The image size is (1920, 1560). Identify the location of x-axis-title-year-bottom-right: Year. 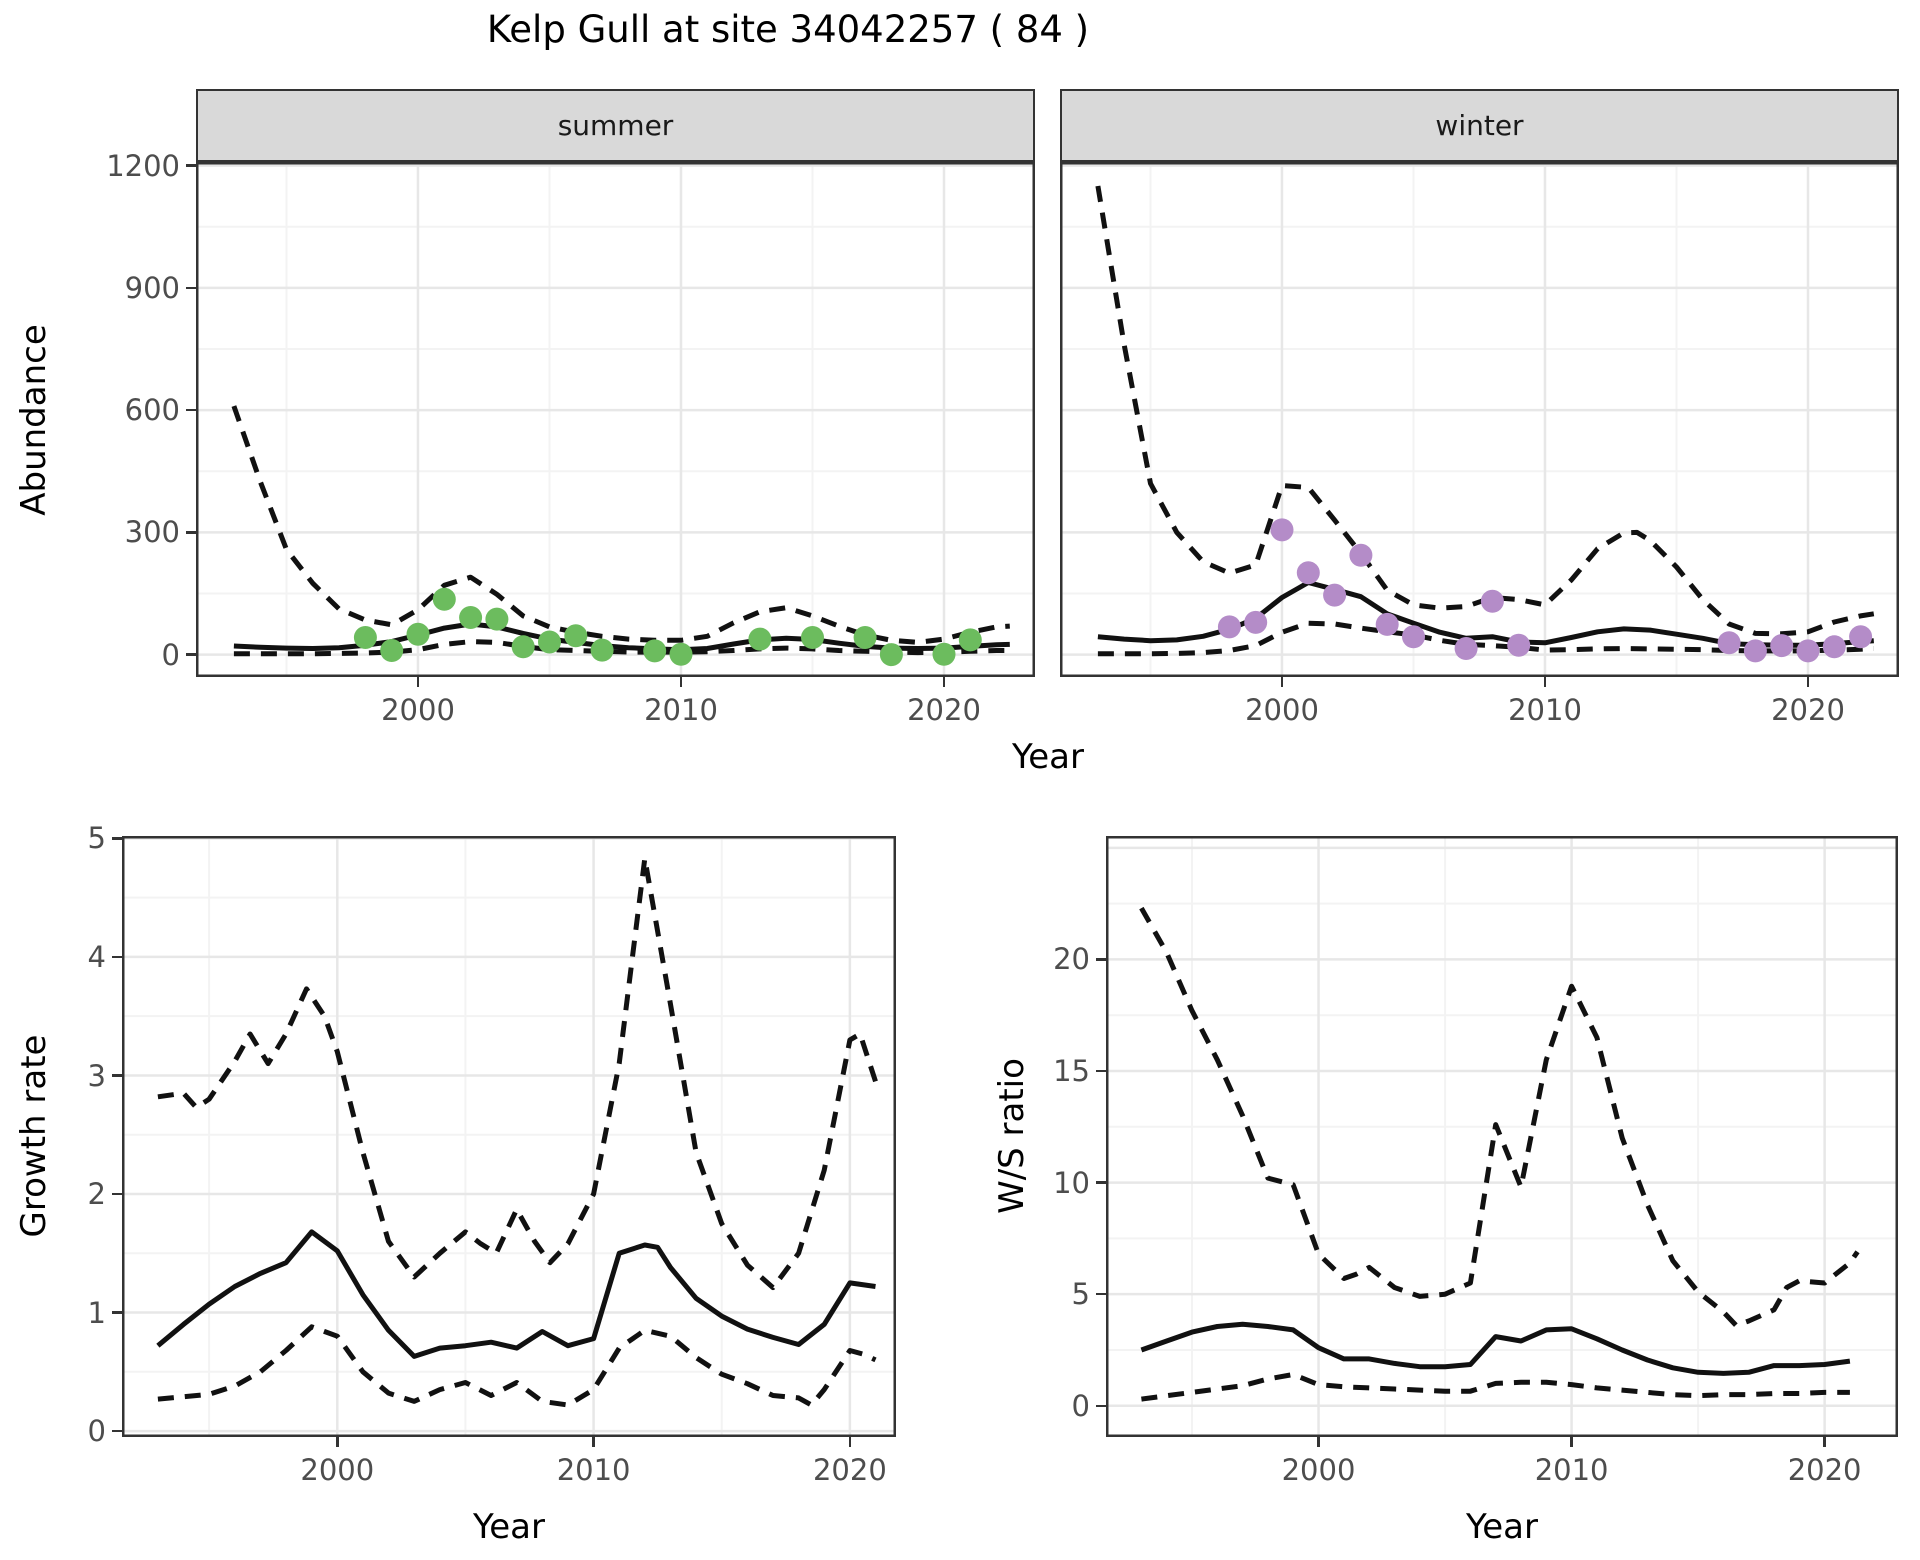
(1502, 1527).